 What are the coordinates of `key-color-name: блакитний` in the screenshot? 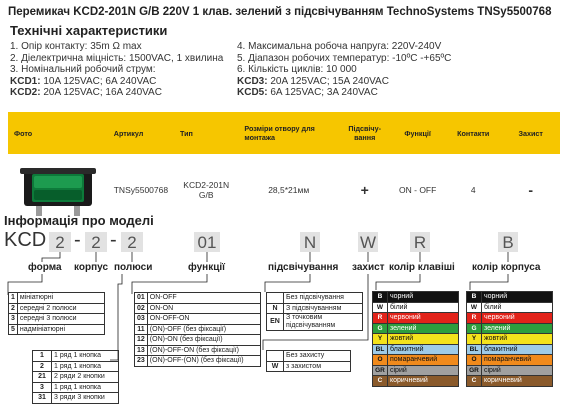 It's located at (423, 349).